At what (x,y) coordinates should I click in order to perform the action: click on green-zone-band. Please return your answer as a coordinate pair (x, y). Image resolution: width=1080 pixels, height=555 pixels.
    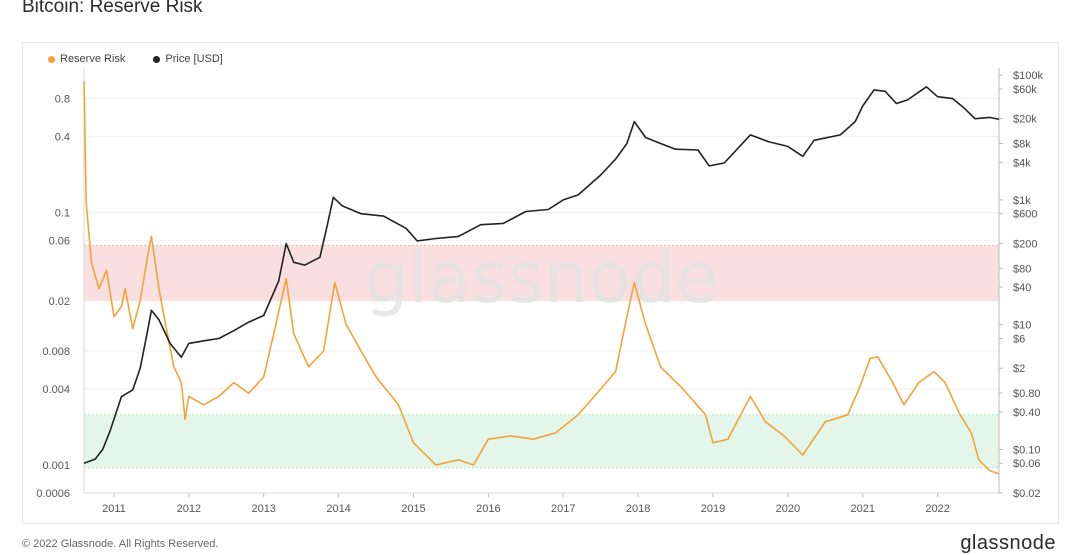
    Looking at the image, I should click on (541, 441).